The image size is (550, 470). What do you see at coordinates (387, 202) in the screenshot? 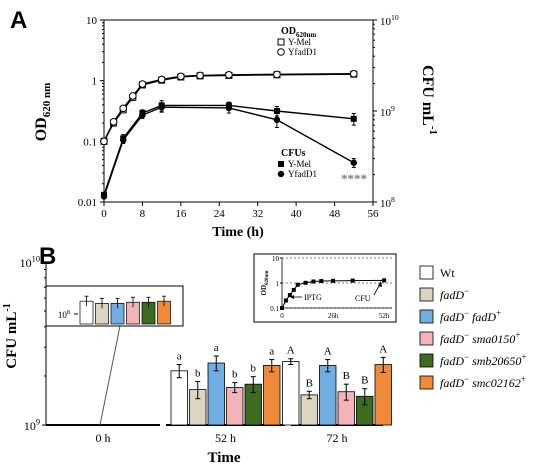
I see `a-yr-tick-label: 108` at bounding box center [387, 202].